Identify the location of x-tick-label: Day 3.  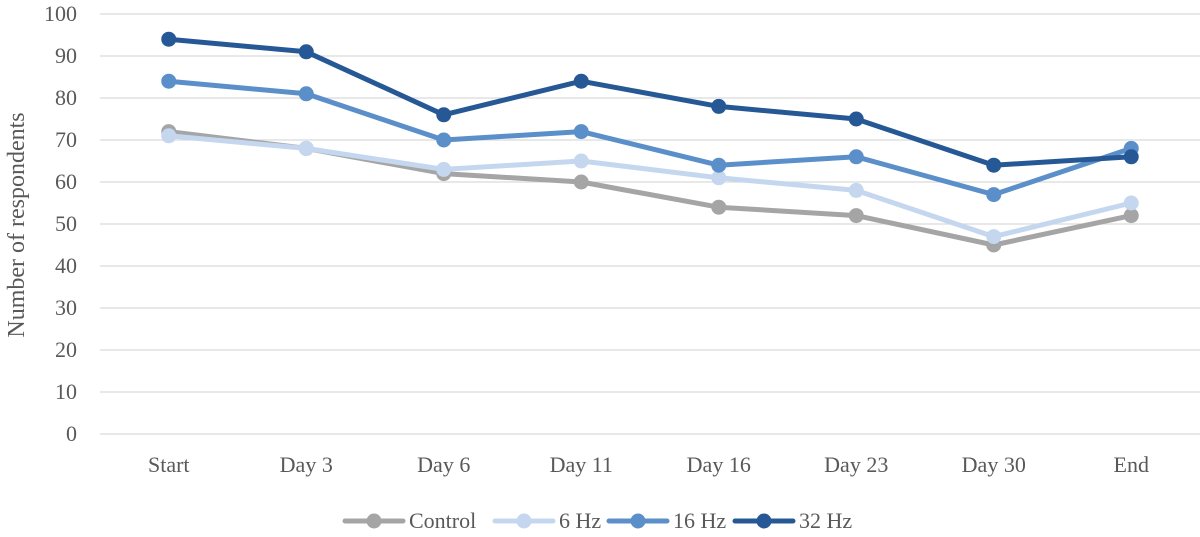
(306, 464).